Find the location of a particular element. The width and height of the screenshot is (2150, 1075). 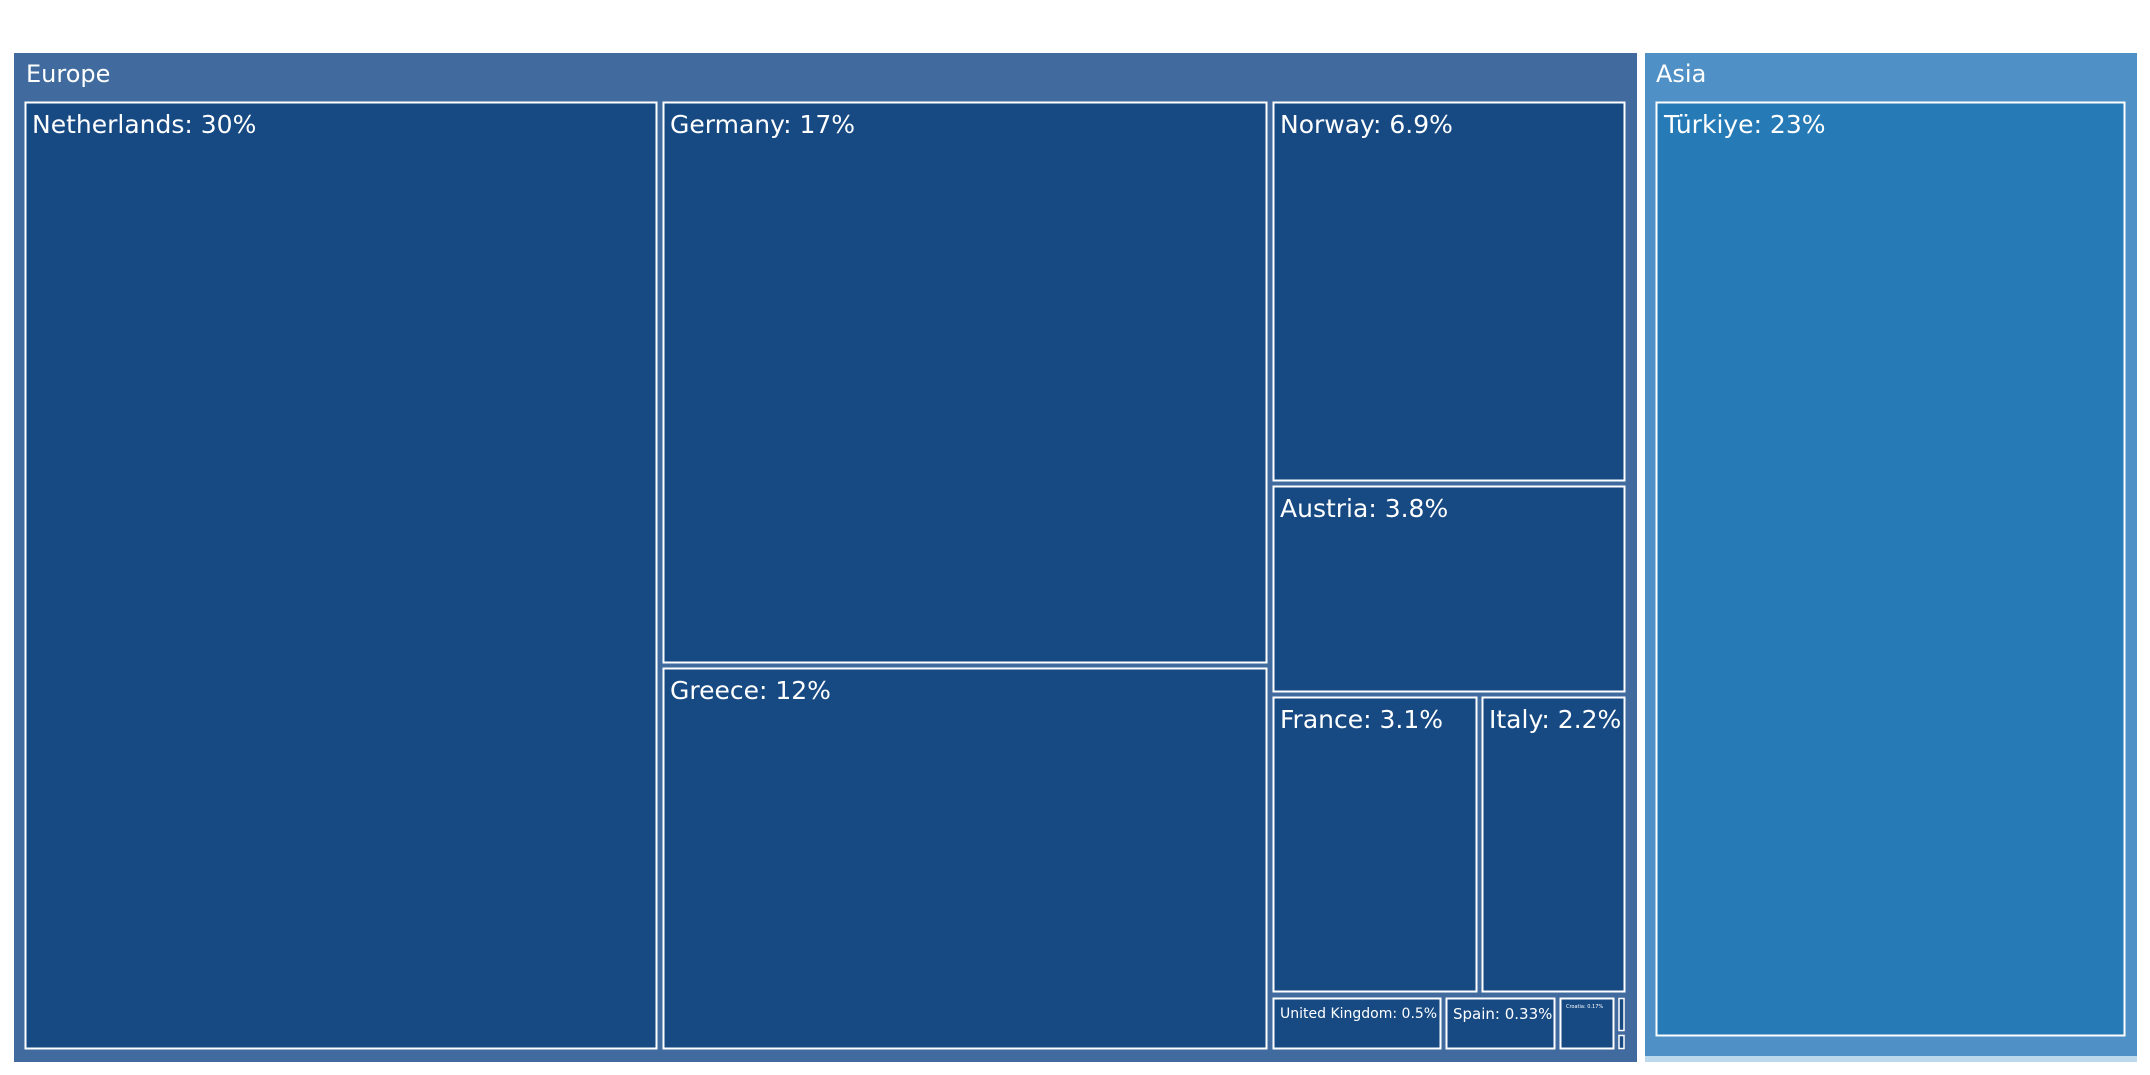

leaf-united-kingdom: United Kingdom: 0.5% is located at coordinates (1357, 1023).